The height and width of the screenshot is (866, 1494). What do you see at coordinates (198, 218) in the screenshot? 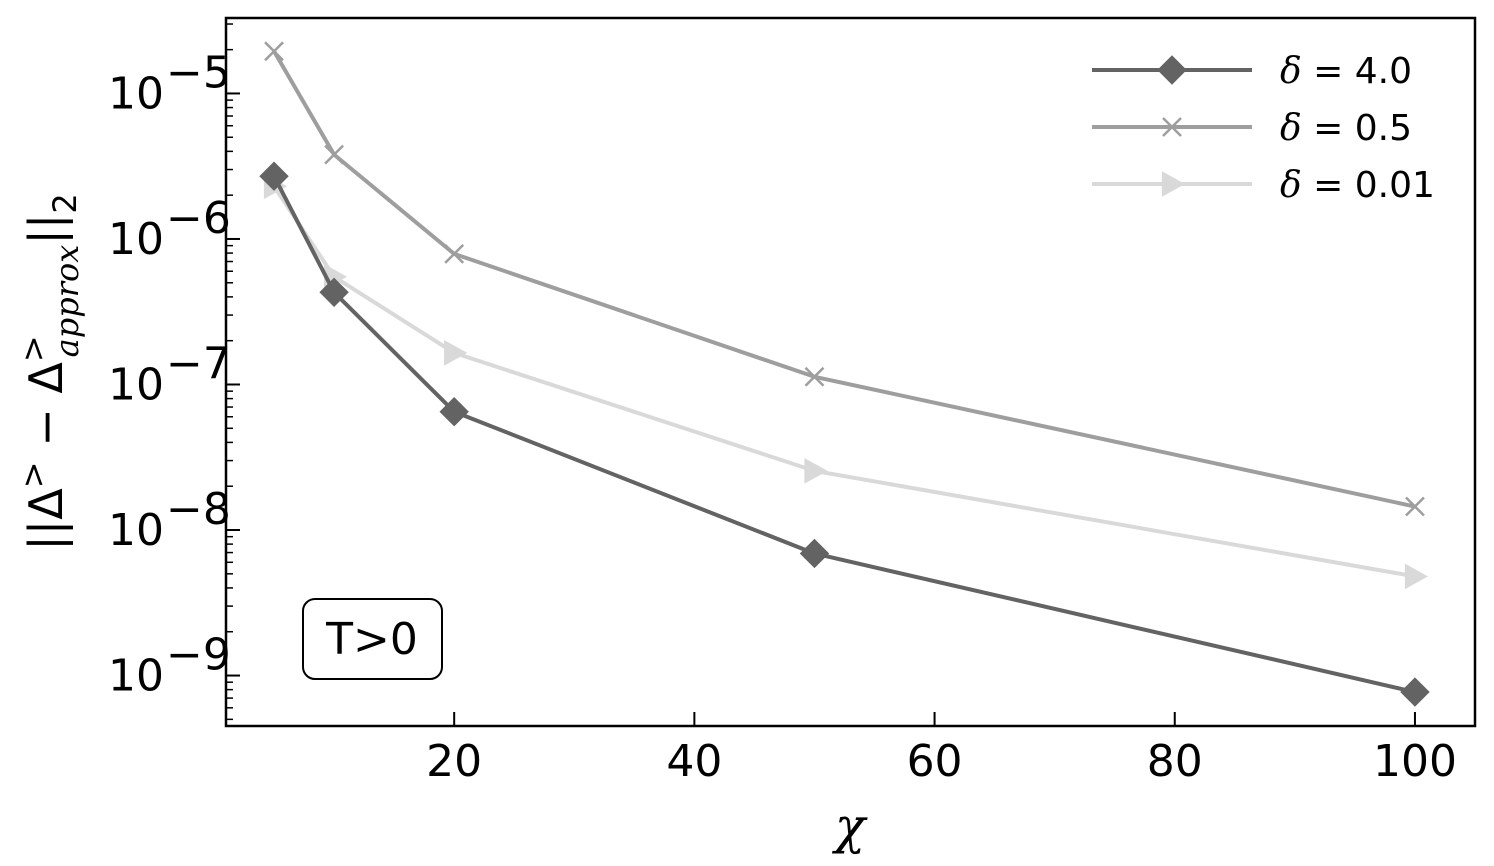
I see `y-tick-exponent: −6` at bounding box center [198, 218].